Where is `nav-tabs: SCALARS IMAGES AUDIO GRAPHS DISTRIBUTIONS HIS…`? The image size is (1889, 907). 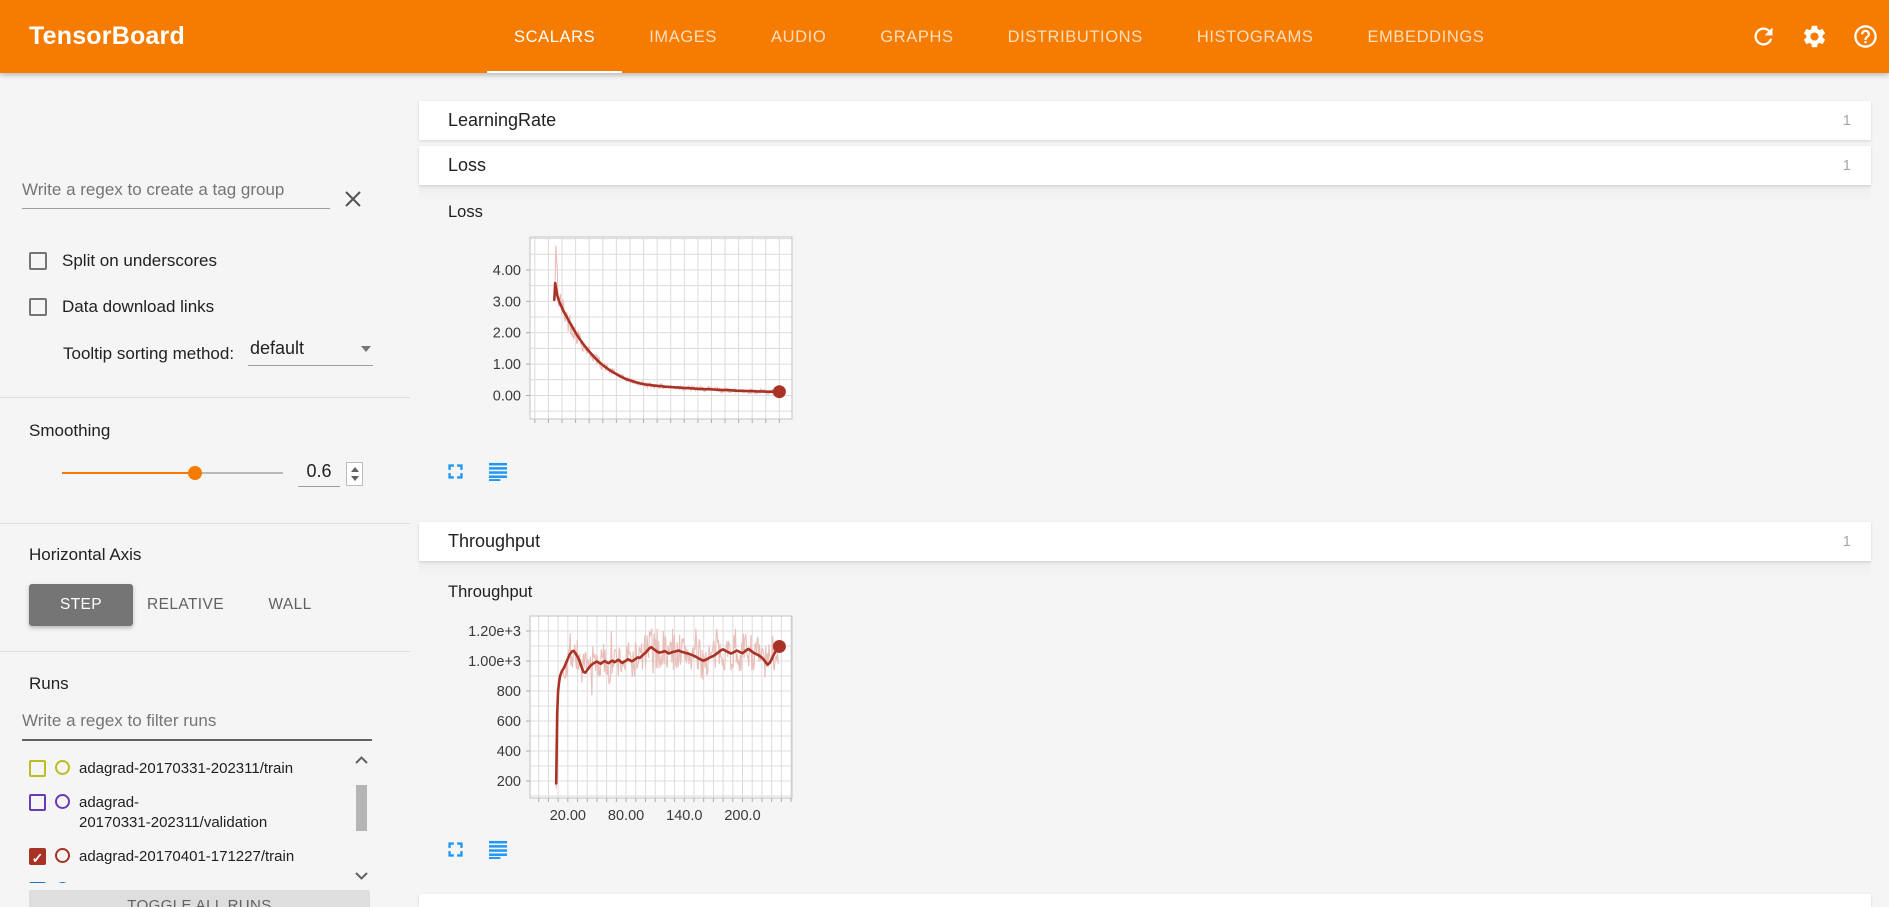 nav-tabs: SCALARS IMAGES AUDIO GRAPHS DISTRIBUTIONS HIS… is located at coordinates (999, 36).